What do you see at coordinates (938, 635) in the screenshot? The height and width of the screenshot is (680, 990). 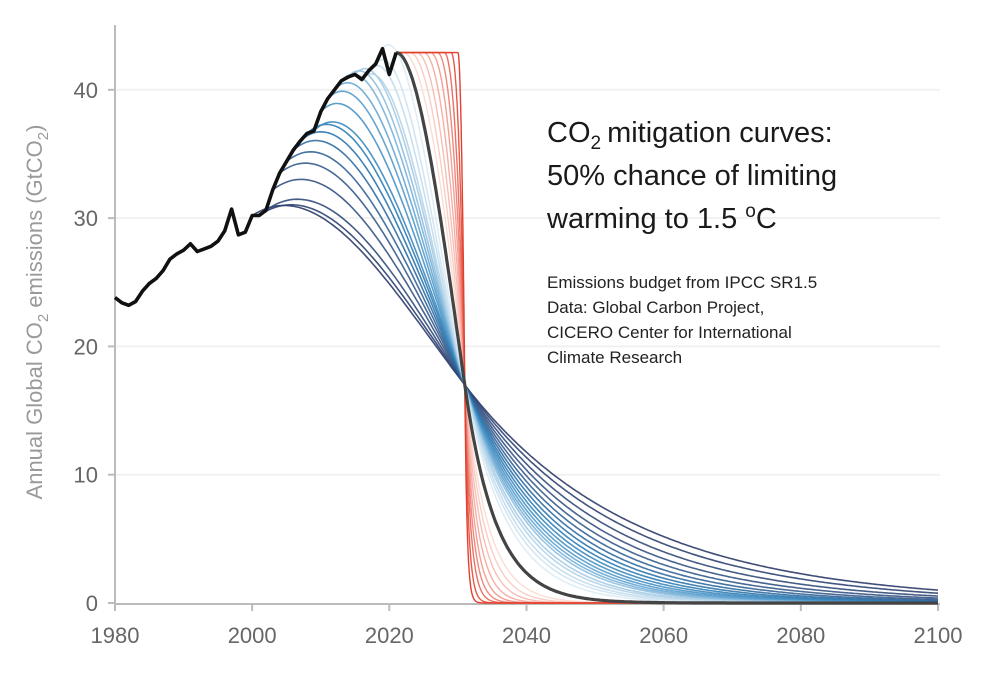 I see `x-tick-label: 2100` at bounding box center [938, 635].